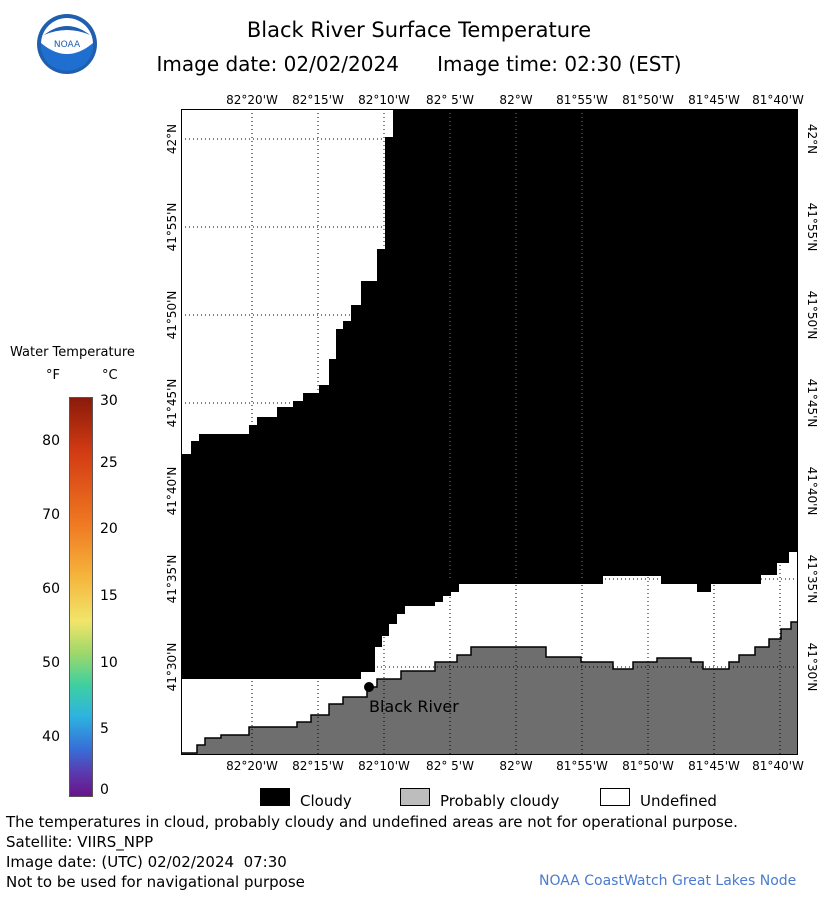 The height and width of the screenshot is (897, 838). Describe the element at coordinates (415, 797) in the screenshot. I see `probably-cloudy-swatch` at that location.